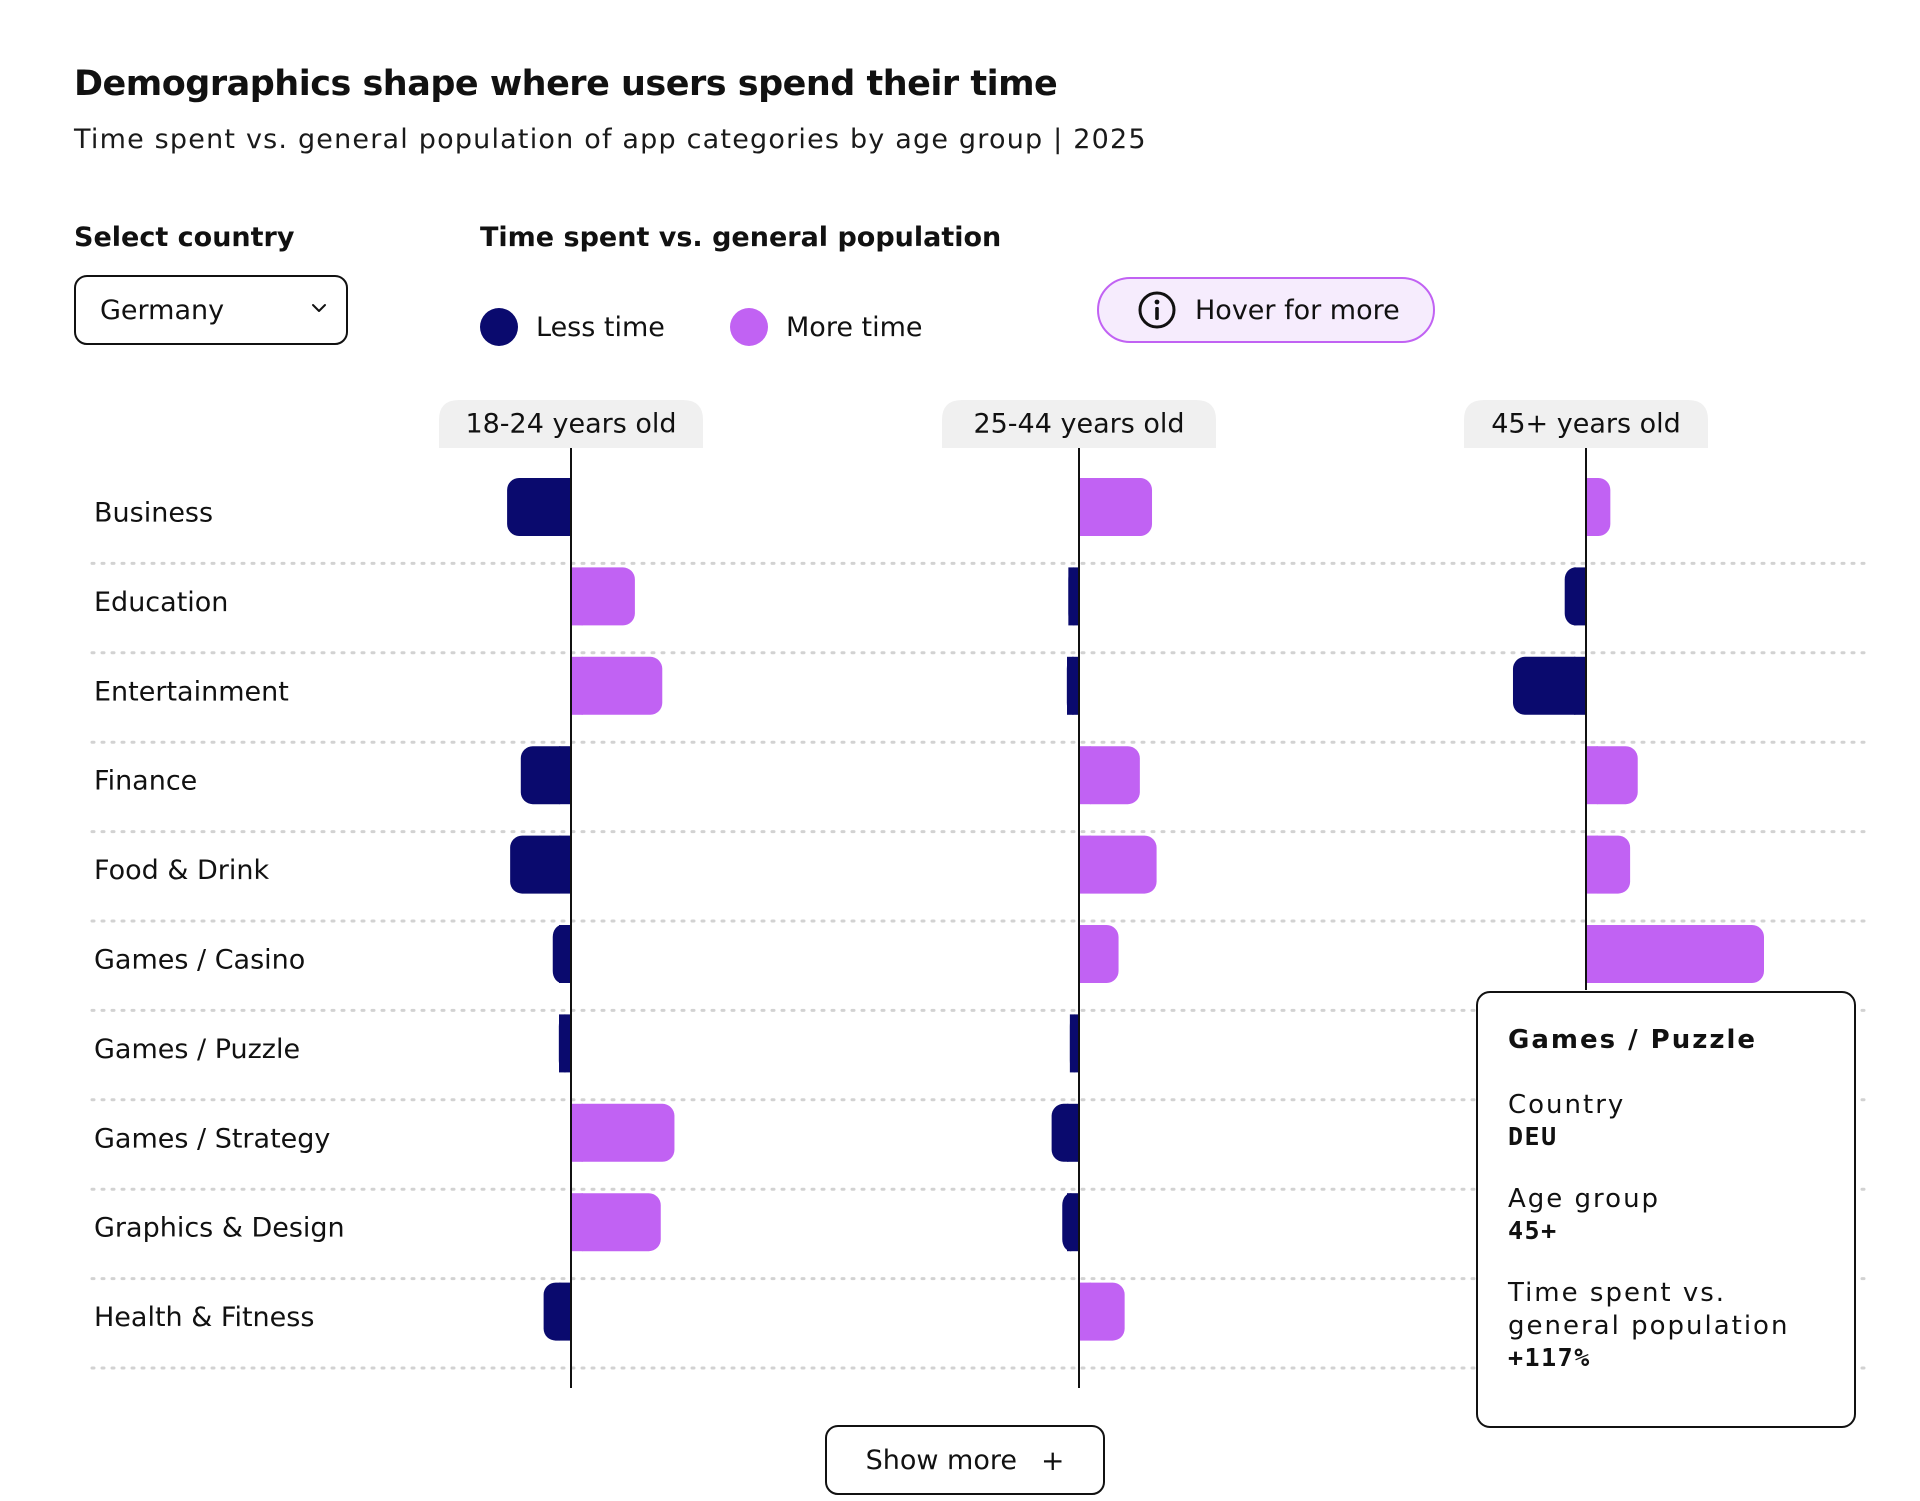 The image size is (1920, 1501). Describe the element at coordinates (1297, 310) in the screenshot. I see `hover-for-more-label: Hover for more` at that location.